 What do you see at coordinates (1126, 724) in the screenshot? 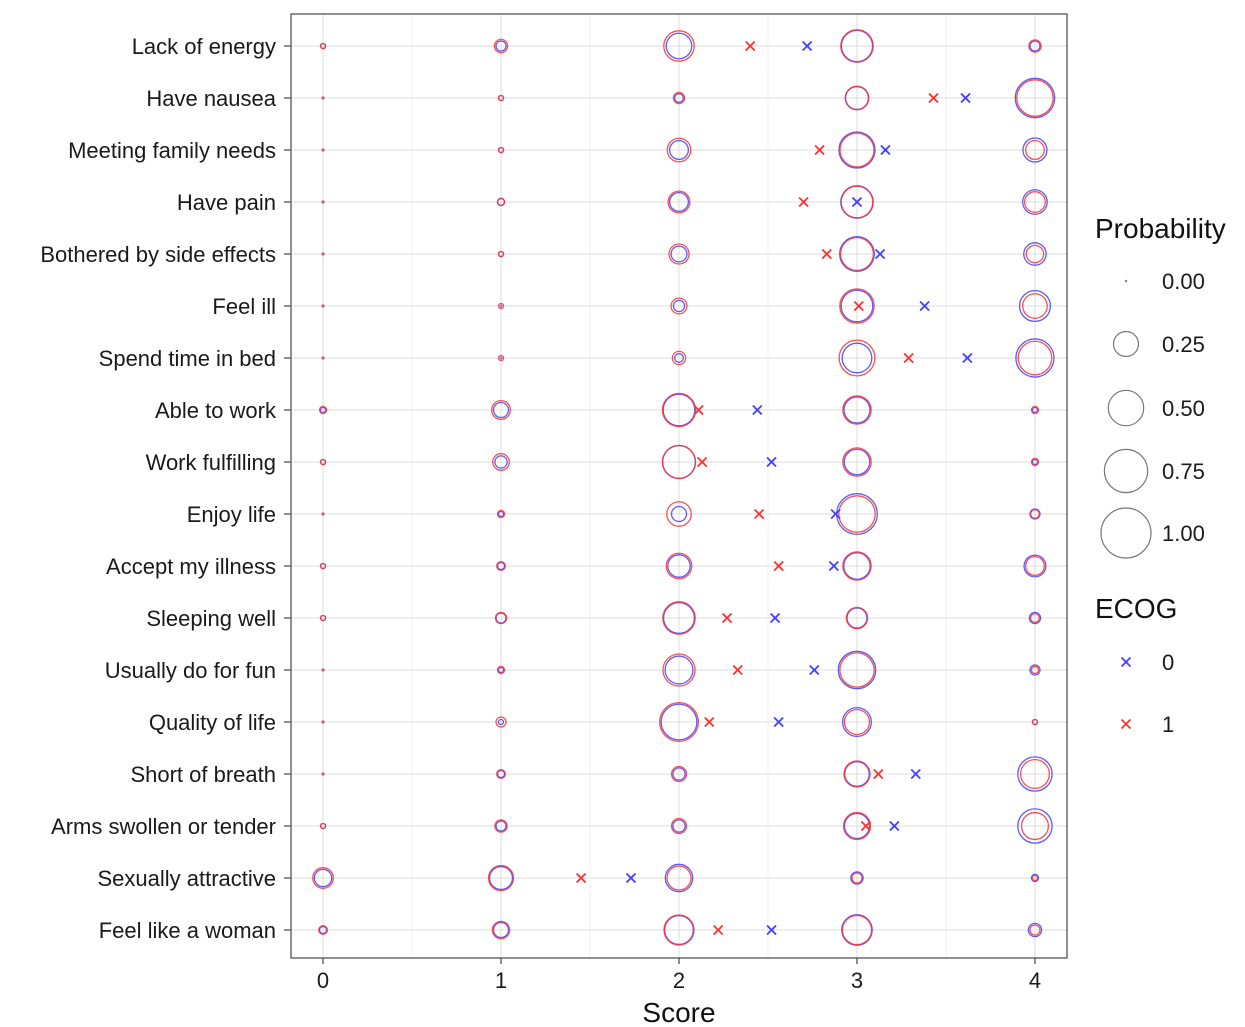
I see `color-legend-marker` at bounding box center [1126, 724].